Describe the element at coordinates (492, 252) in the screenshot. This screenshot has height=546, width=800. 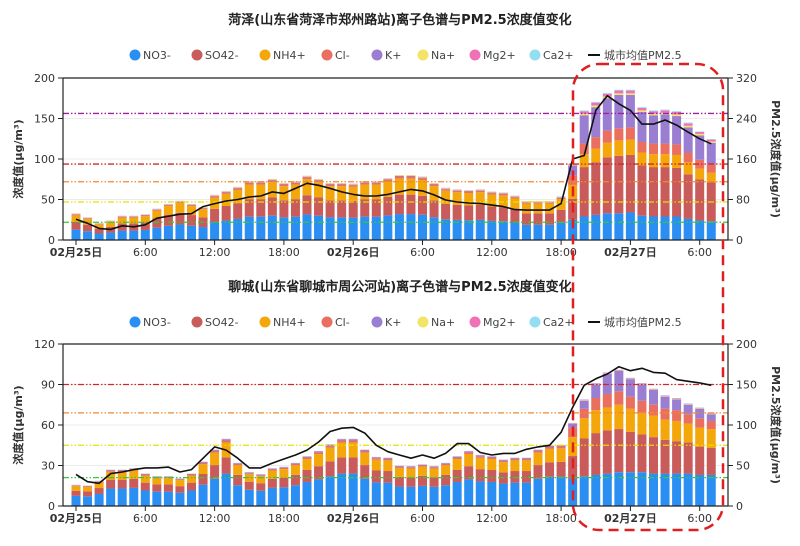
I see `x-tick-label: 12:00` at that location.